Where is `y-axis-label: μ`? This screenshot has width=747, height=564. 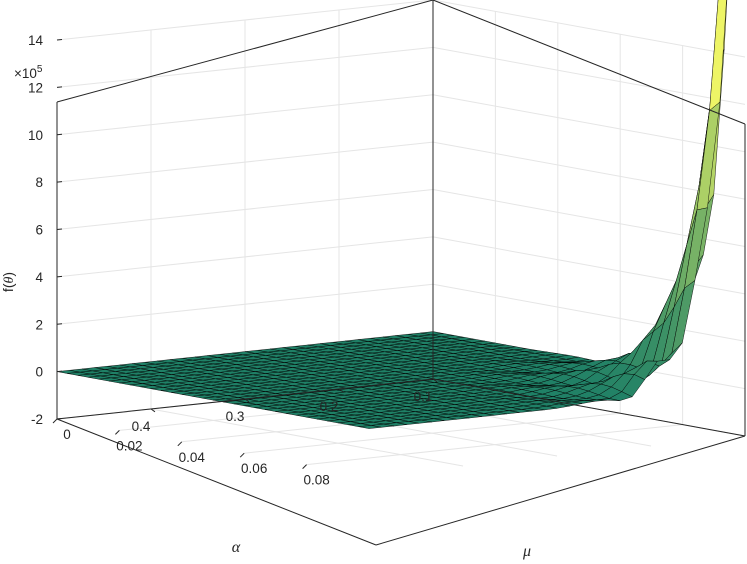
y-axis-label: μ is located at coordinates (526, 551).